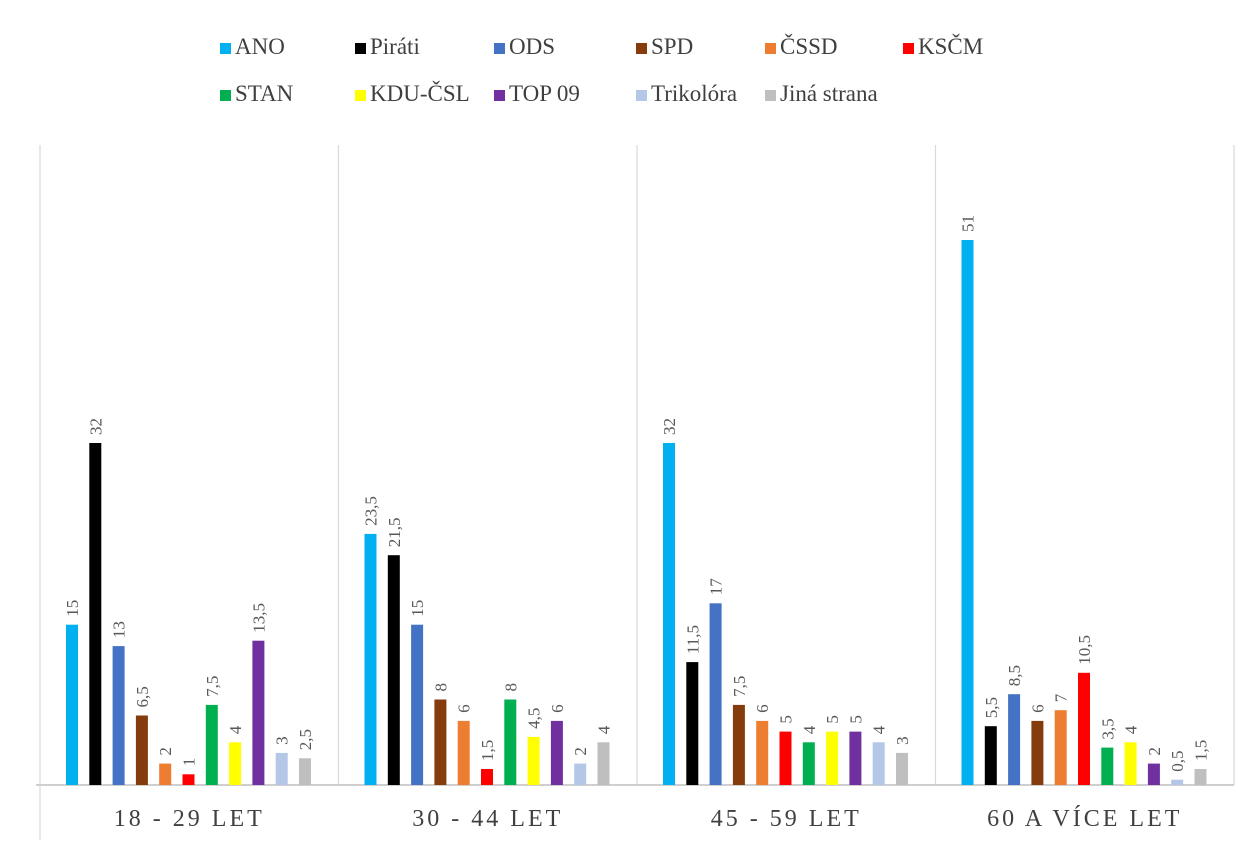  Describe the element at coordinates (305, 739) in the screenshot. I see `data-label-jina-strana-1: 2,5` at that location.